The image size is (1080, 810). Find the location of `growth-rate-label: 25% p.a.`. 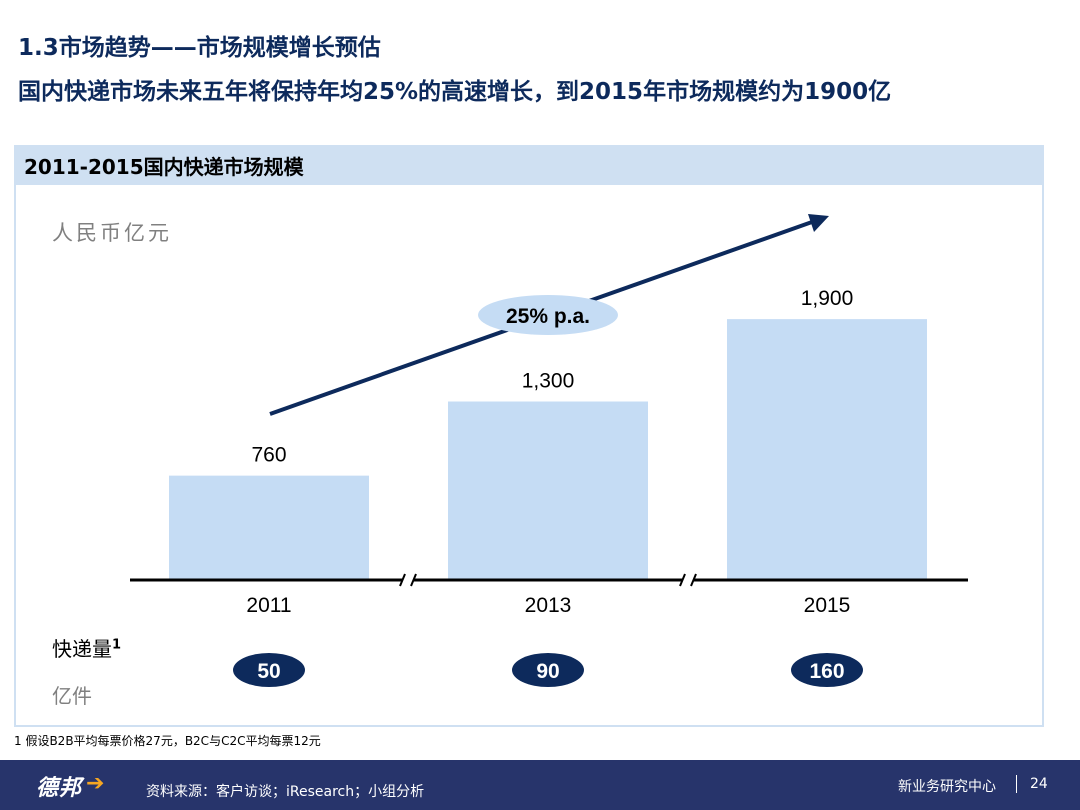

growth-rate-label: 25% p.a. is located at coordinates (548, 316).